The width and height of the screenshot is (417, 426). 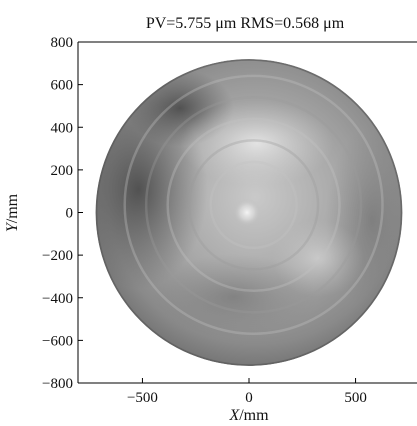 I want to click on x-tick-label: 0, so click(x=249, y=398).